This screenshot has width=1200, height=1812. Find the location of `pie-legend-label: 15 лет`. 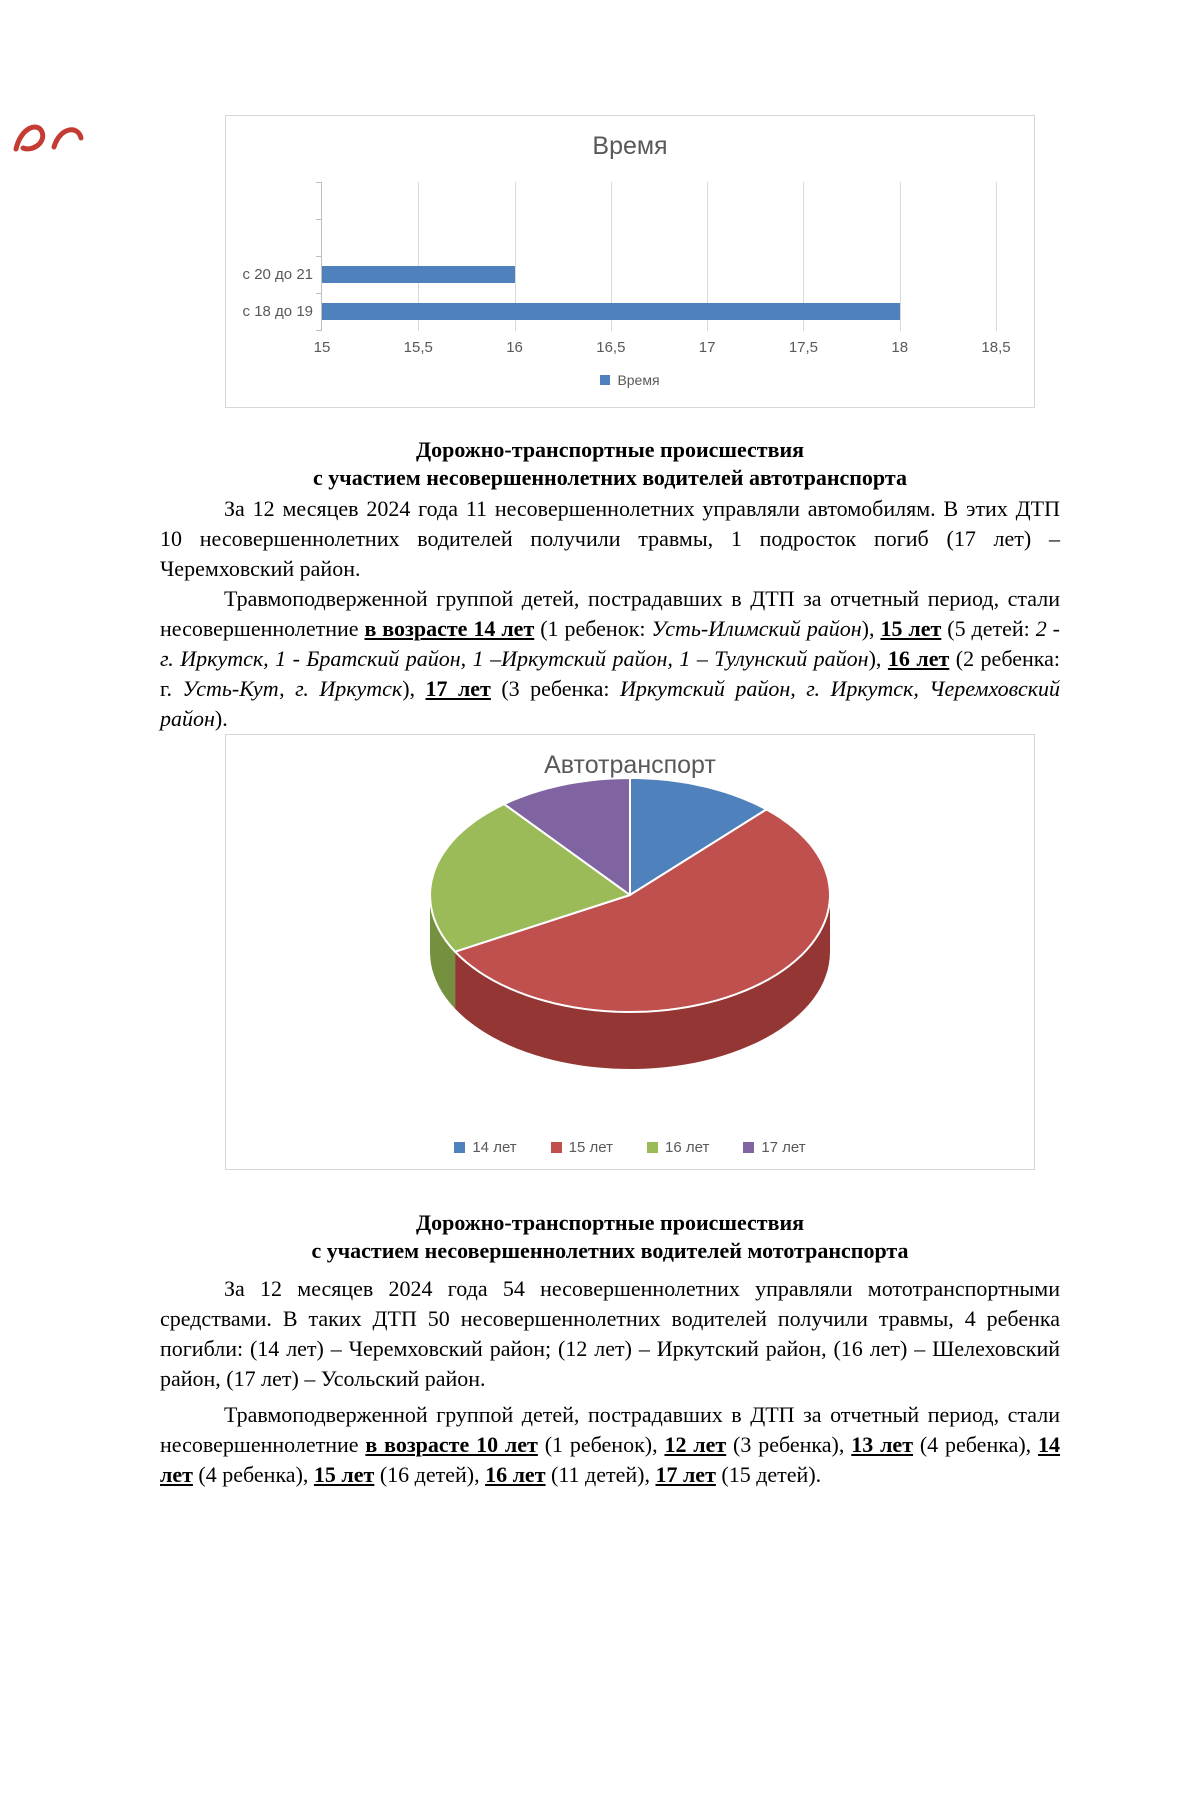

pie-legend-label: 15 лет is located at coordinates (590, 1147).